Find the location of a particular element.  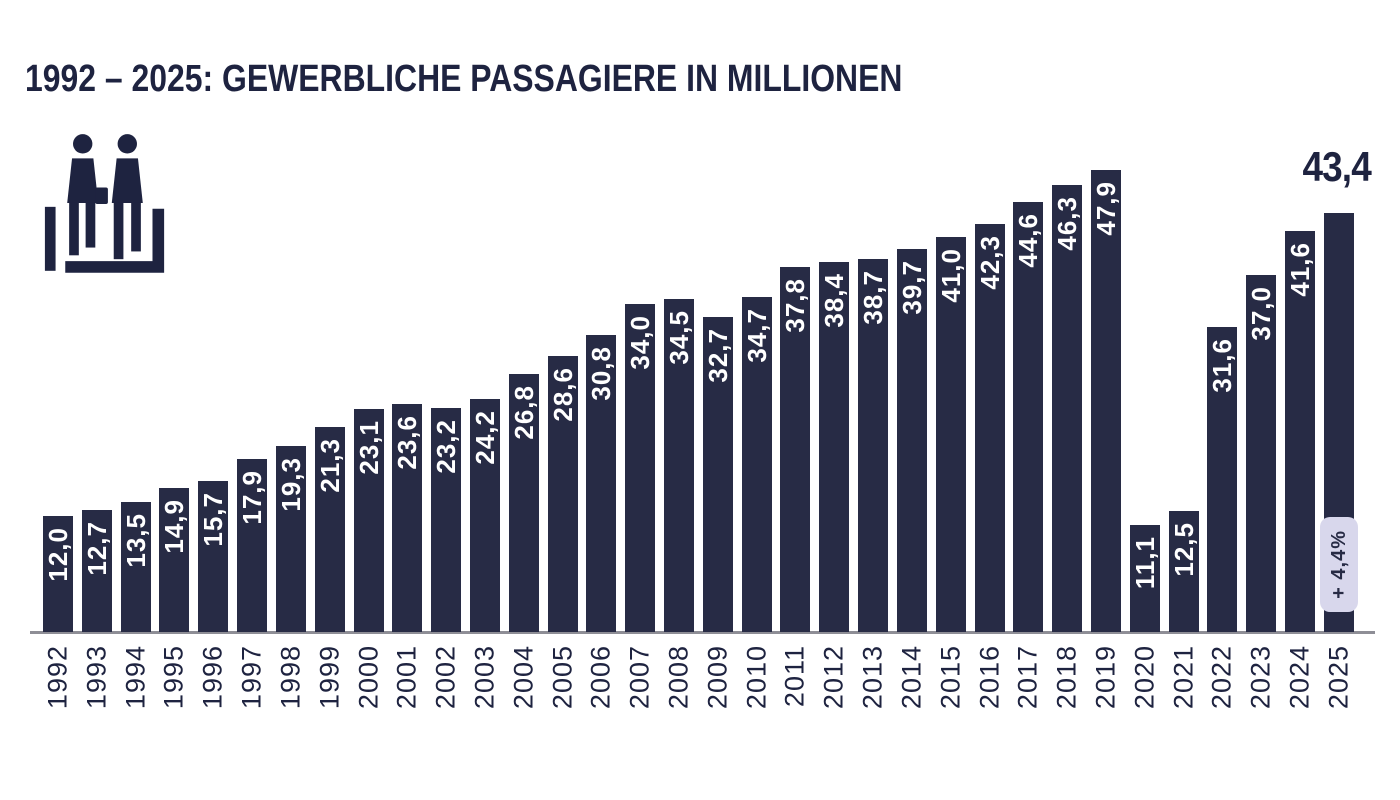

bar-column-1995: 14,9 1995 is located at coordinates (174, 439).